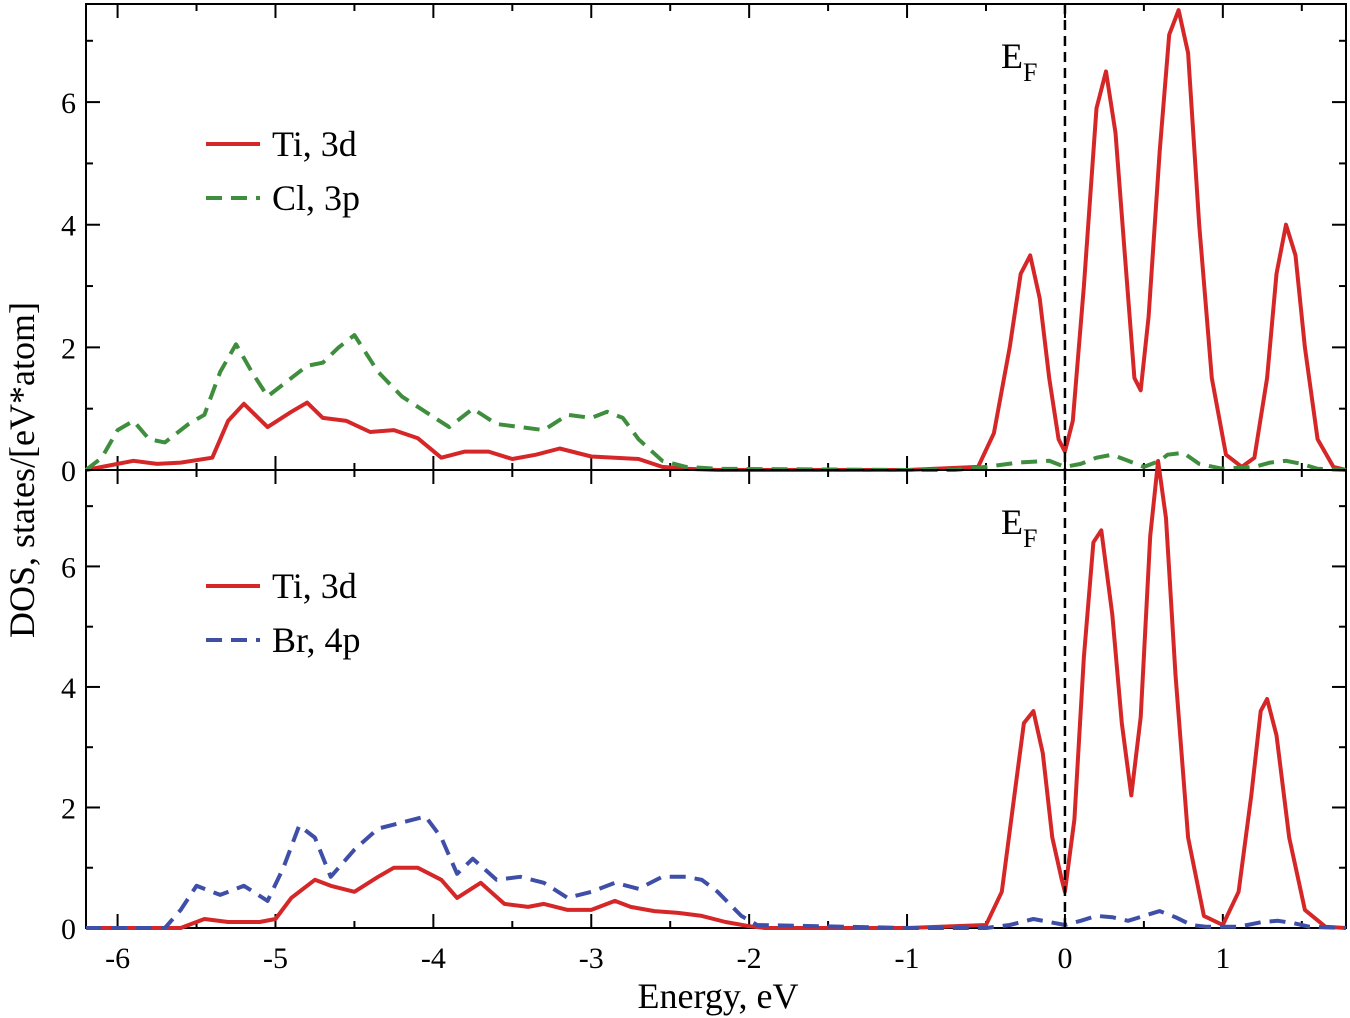 The height and width of the screenshot is (1018, 1350). Describe the element at coordinates (275, 958) in the screenshot. I see `x-tick-label: -5` at that location.